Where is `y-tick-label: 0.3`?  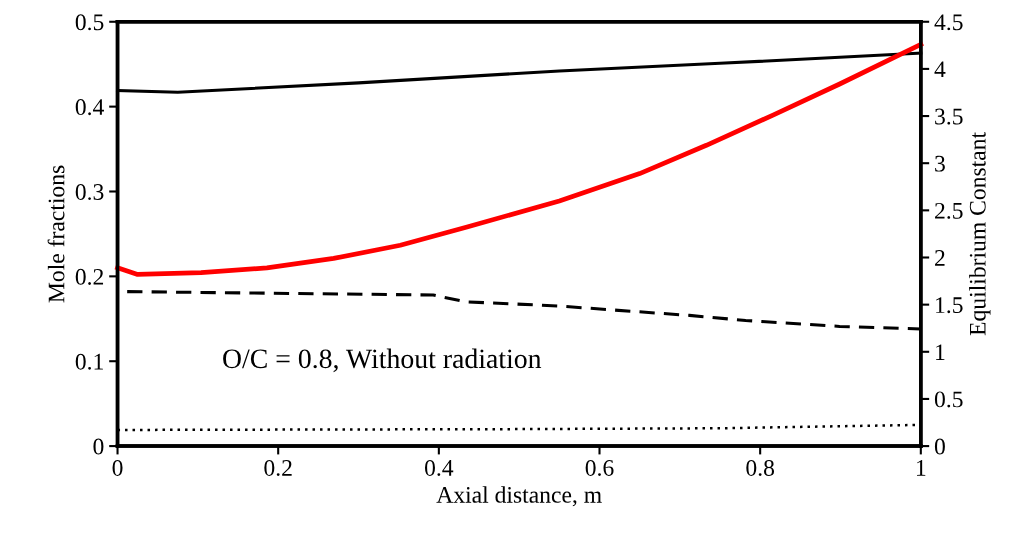 y-tick-label: 0.3 is located at coordinates (89, 192).